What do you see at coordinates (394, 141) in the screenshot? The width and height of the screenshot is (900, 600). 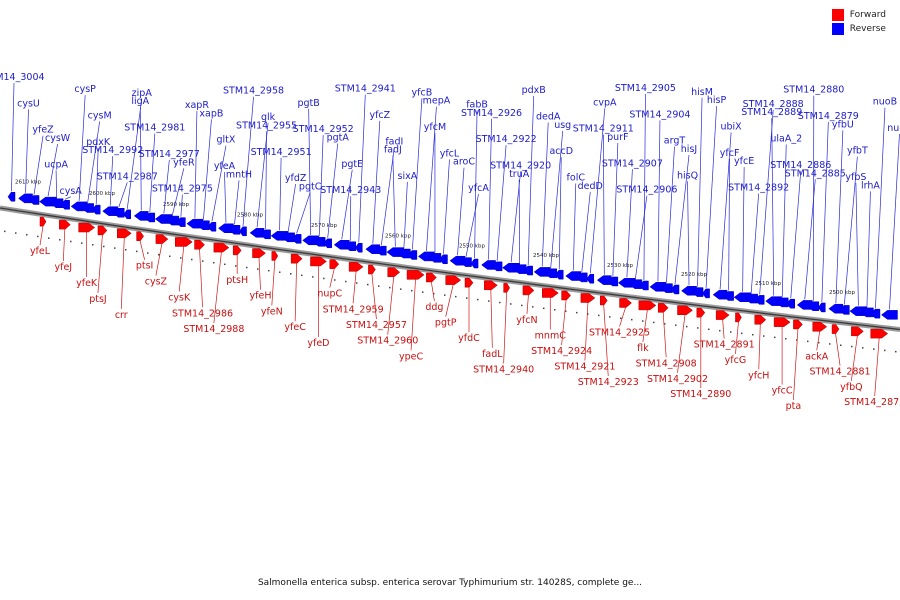 I see `gene-label: fadI` at bounding box center [394, 141].